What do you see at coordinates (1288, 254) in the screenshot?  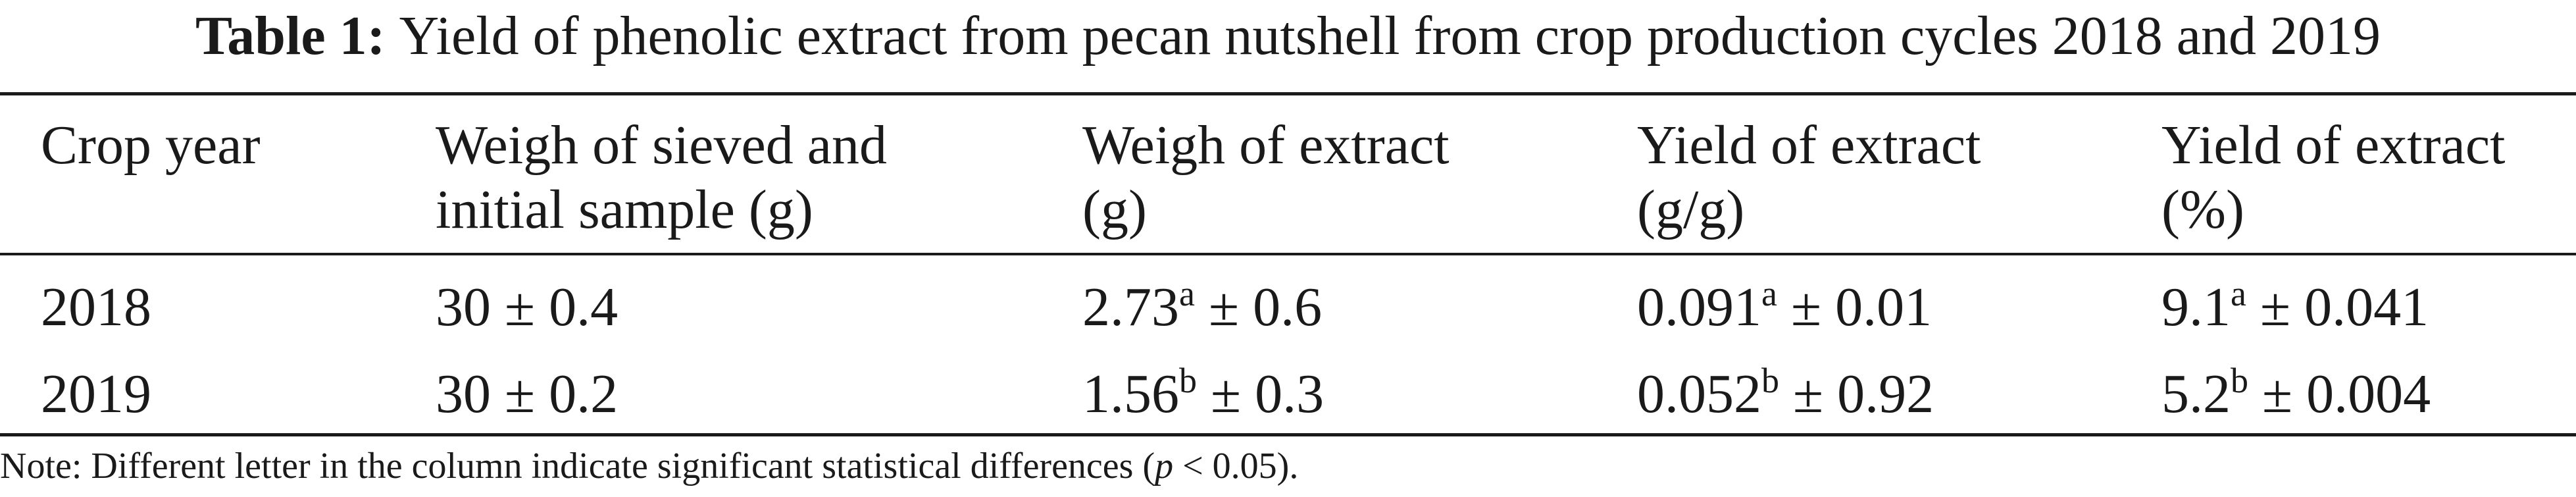 I see `header-rule` at bounding box center [1288, 254].